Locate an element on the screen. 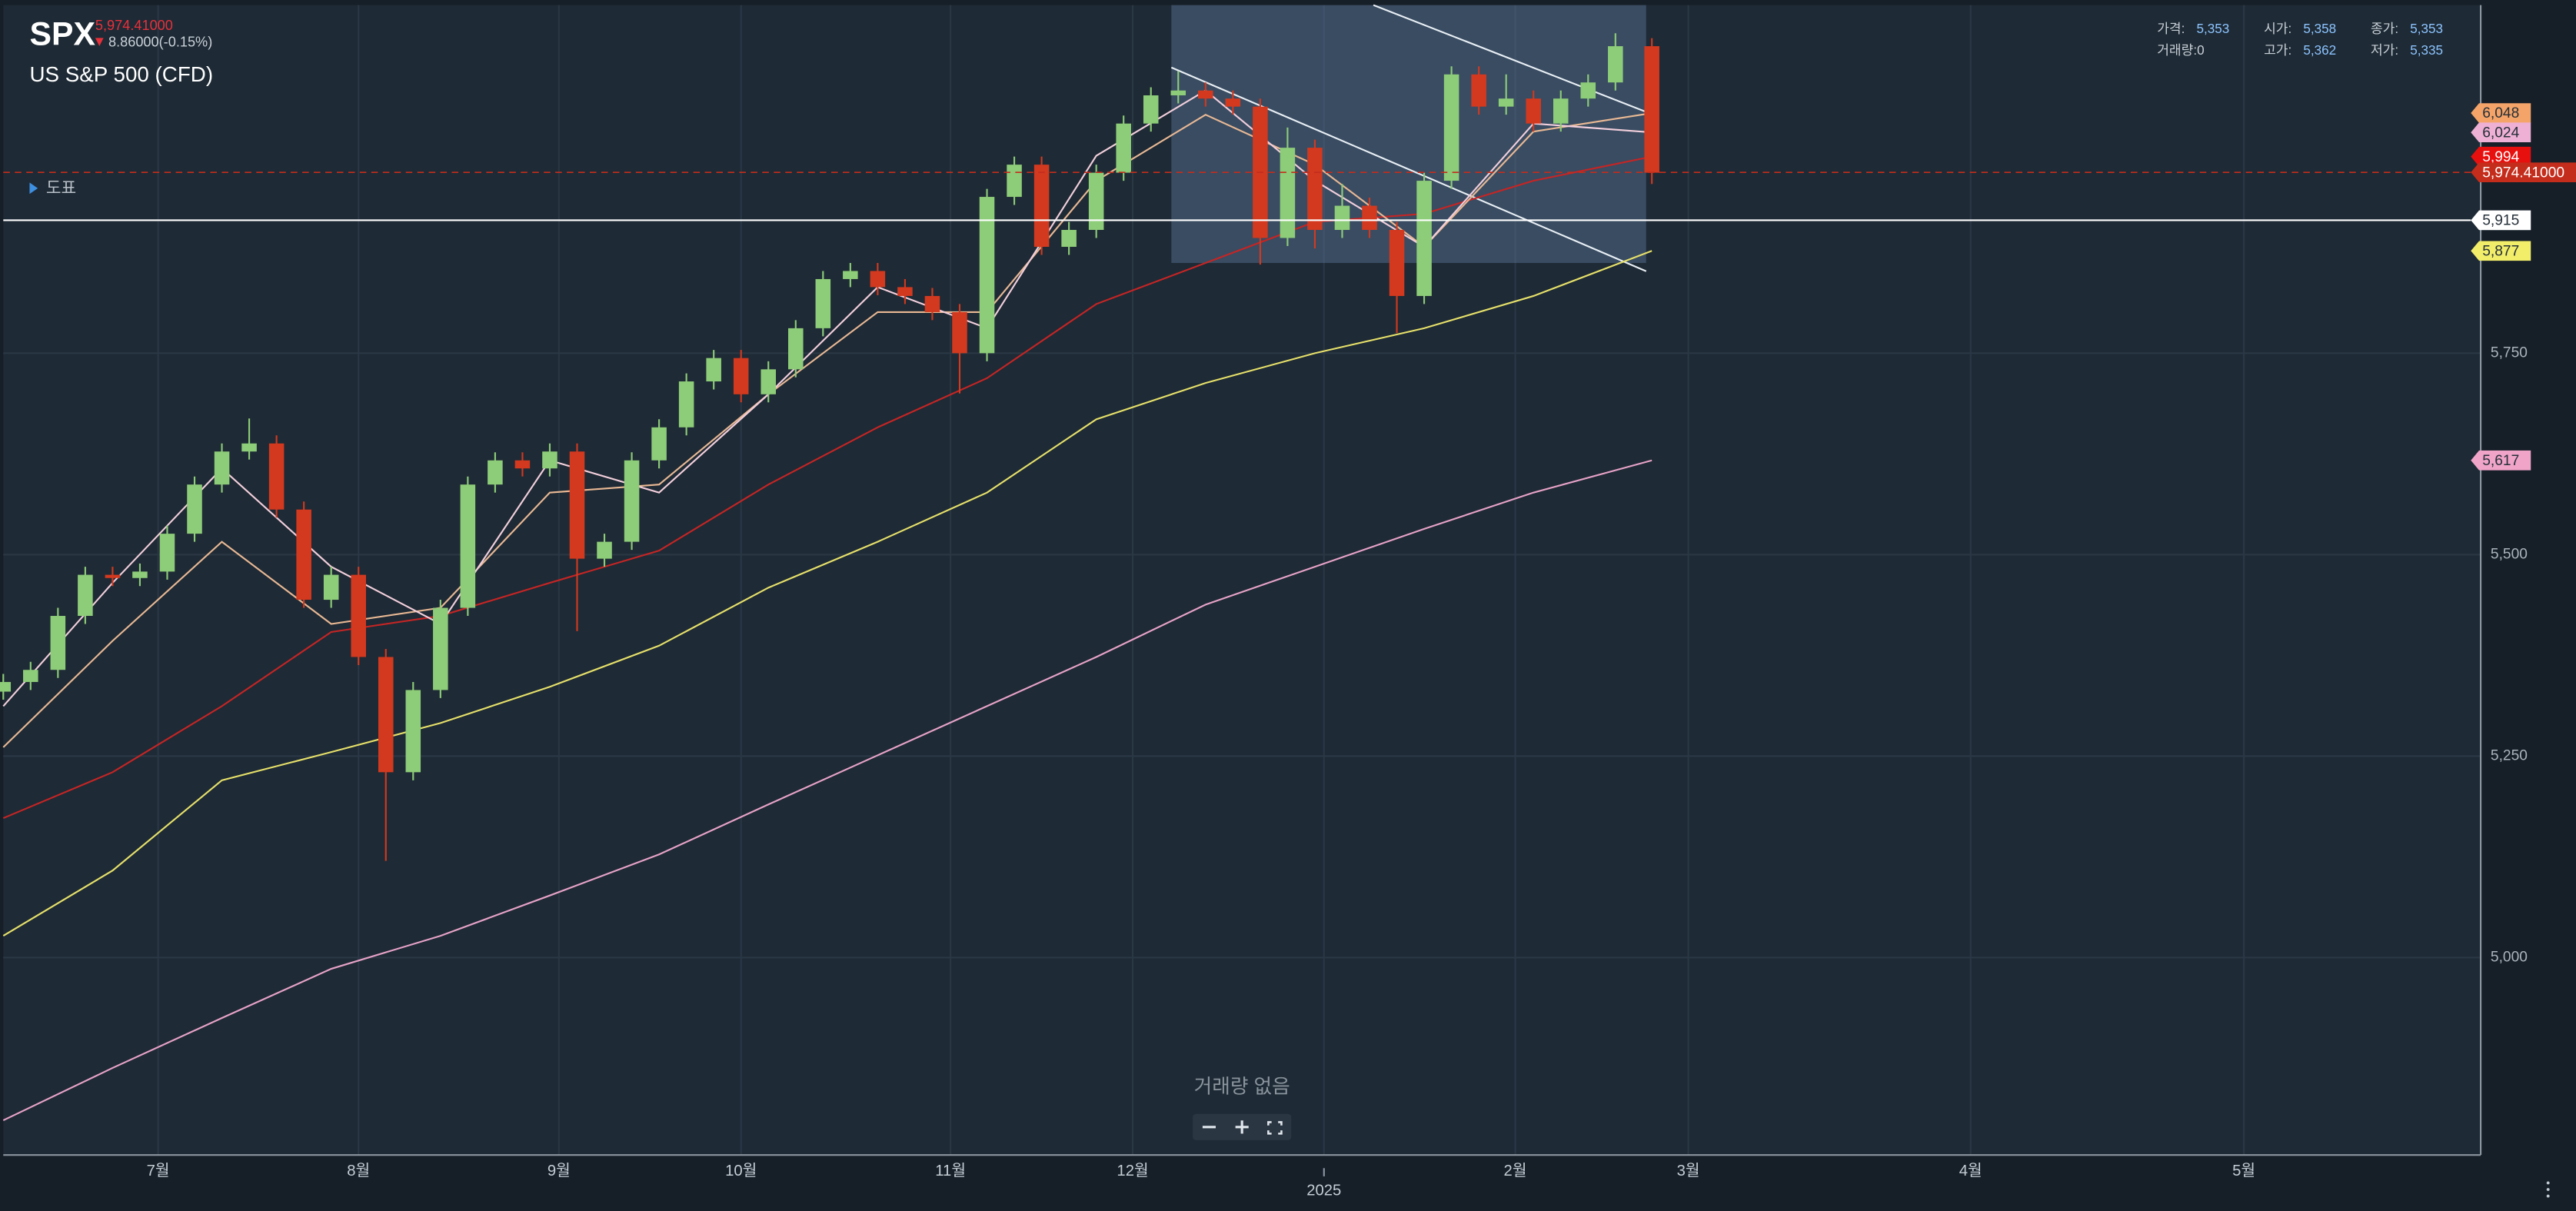  instrument-name: US S&P 500 (CFD) is located at coordinates (121, 74).